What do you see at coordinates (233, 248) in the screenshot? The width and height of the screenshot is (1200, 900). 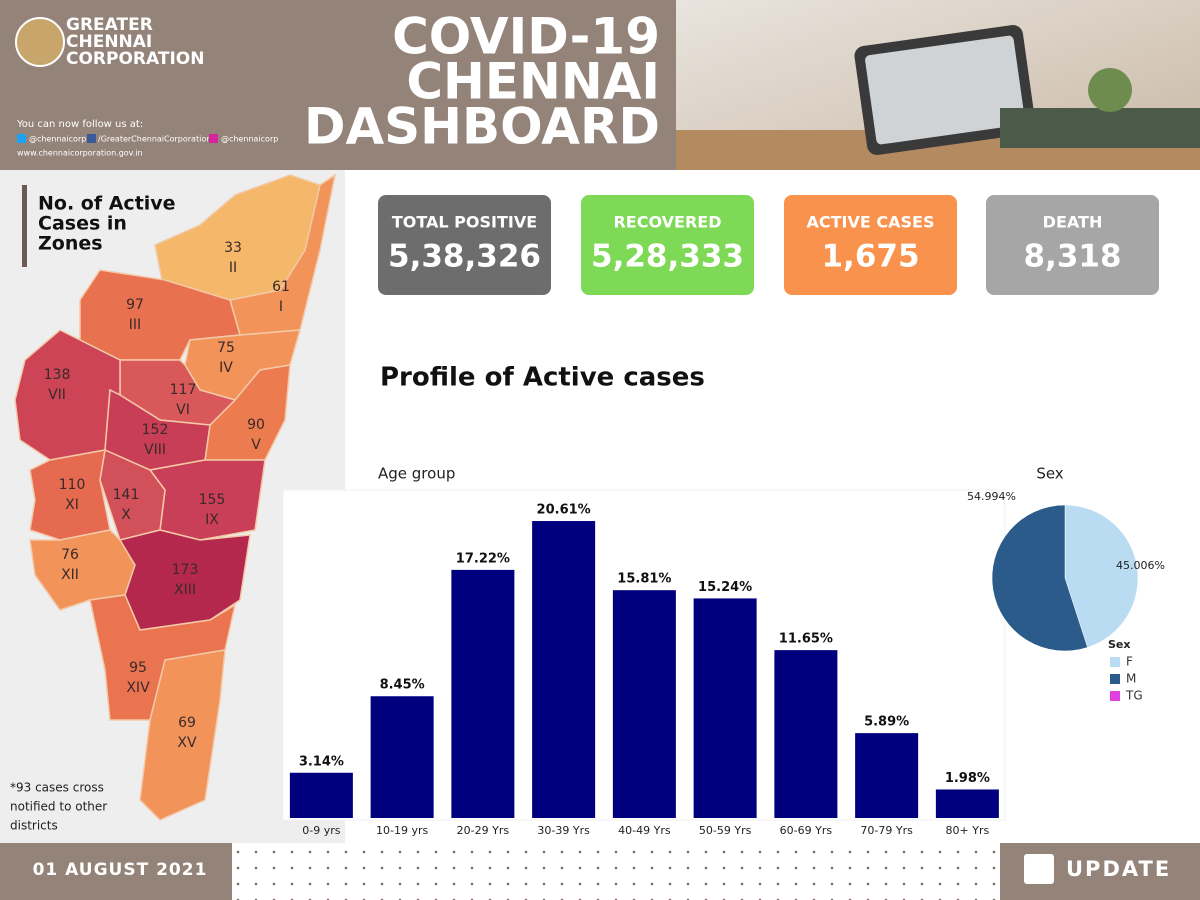 I see `zone-count: 33` at bounding box center [233, 248].